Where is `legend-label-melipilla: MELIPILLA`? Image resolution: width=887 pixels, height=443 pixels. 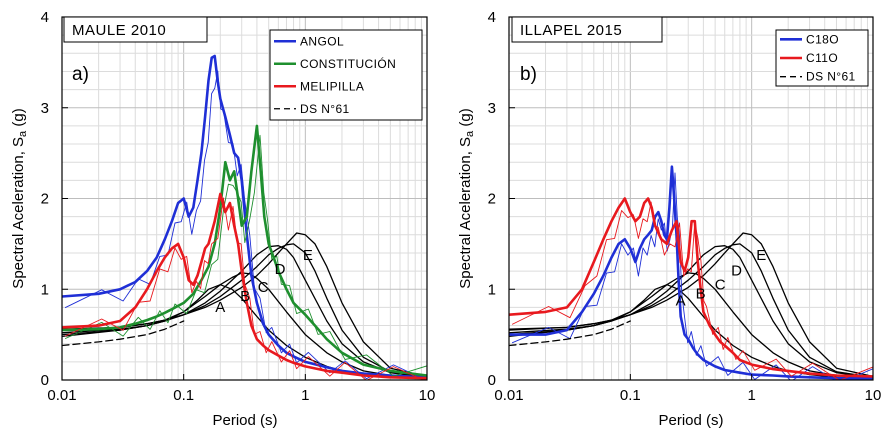
legend-label-melipilla: MELIPILLA is located at coordinates (332, 86).